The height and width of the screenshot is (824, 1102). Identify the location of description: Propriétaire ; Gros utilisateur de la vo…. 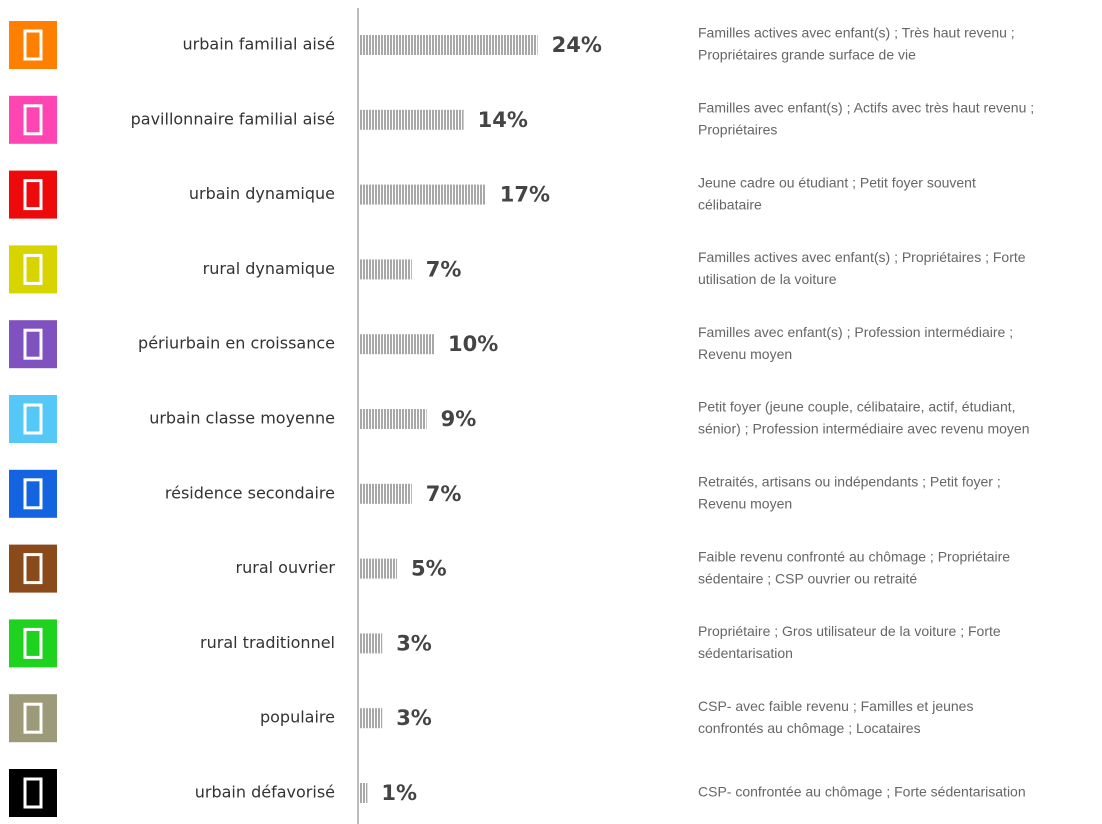
(849, 631).